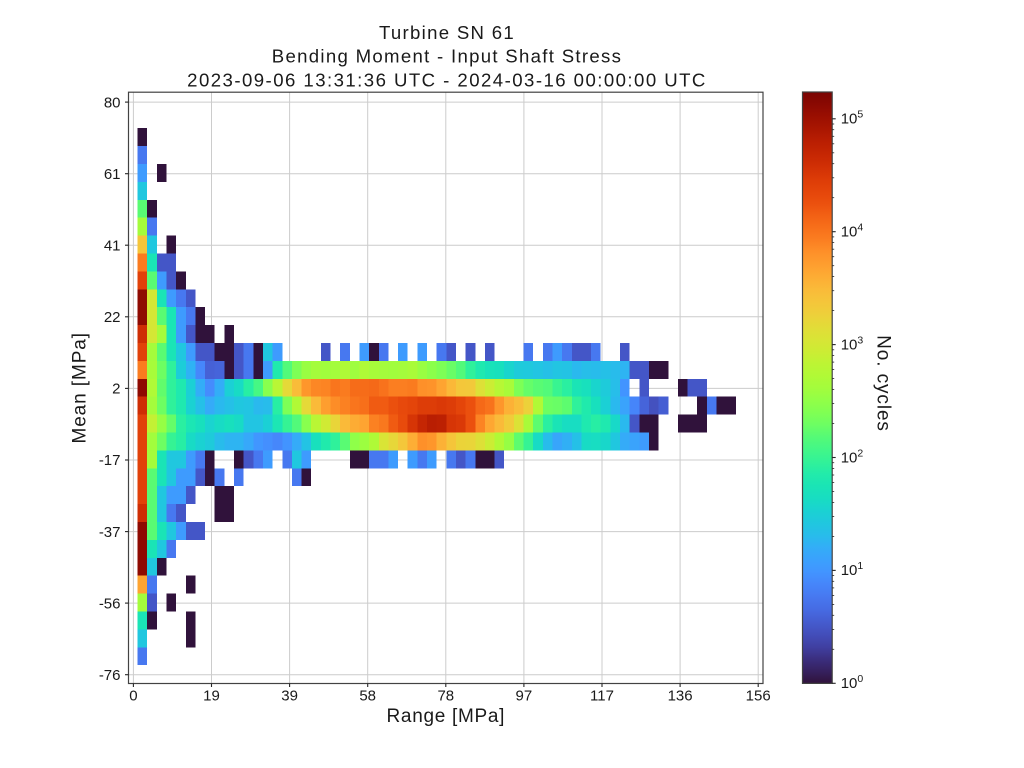 The image size is (1024, 768). Describe the element at coordinates (112, 174) in the screenshot. I see `svg-text: 61` at that location.